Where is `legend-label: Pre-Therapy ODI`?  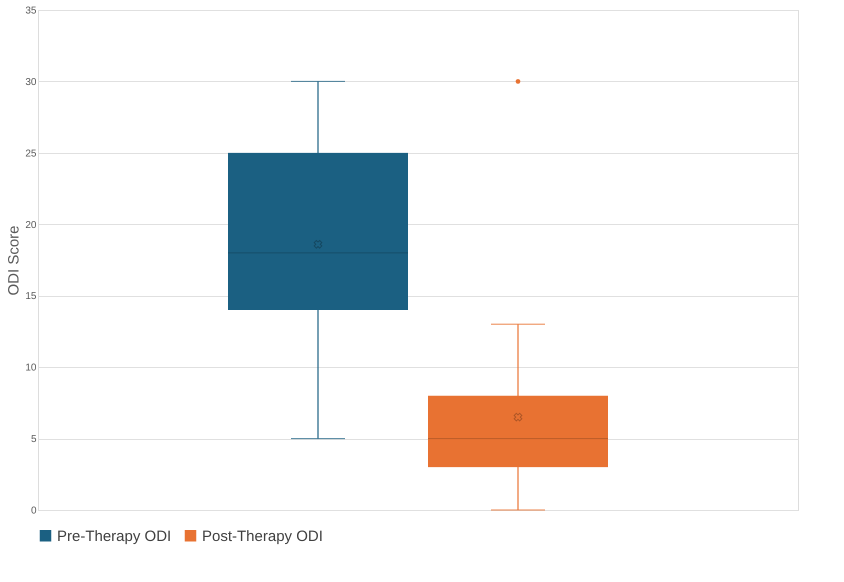 legend-label: Pre-Therapy ODI is located at coordinates (114, 536).